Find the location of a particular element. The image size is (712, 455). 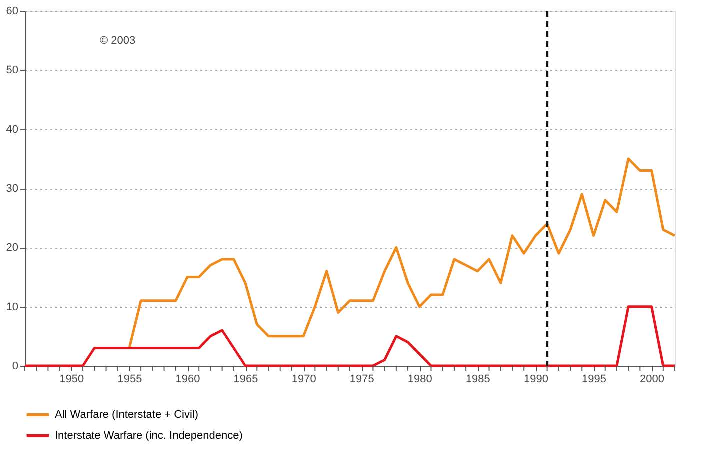

x-tick-label: 1985 is located at coordinates (478, 380).